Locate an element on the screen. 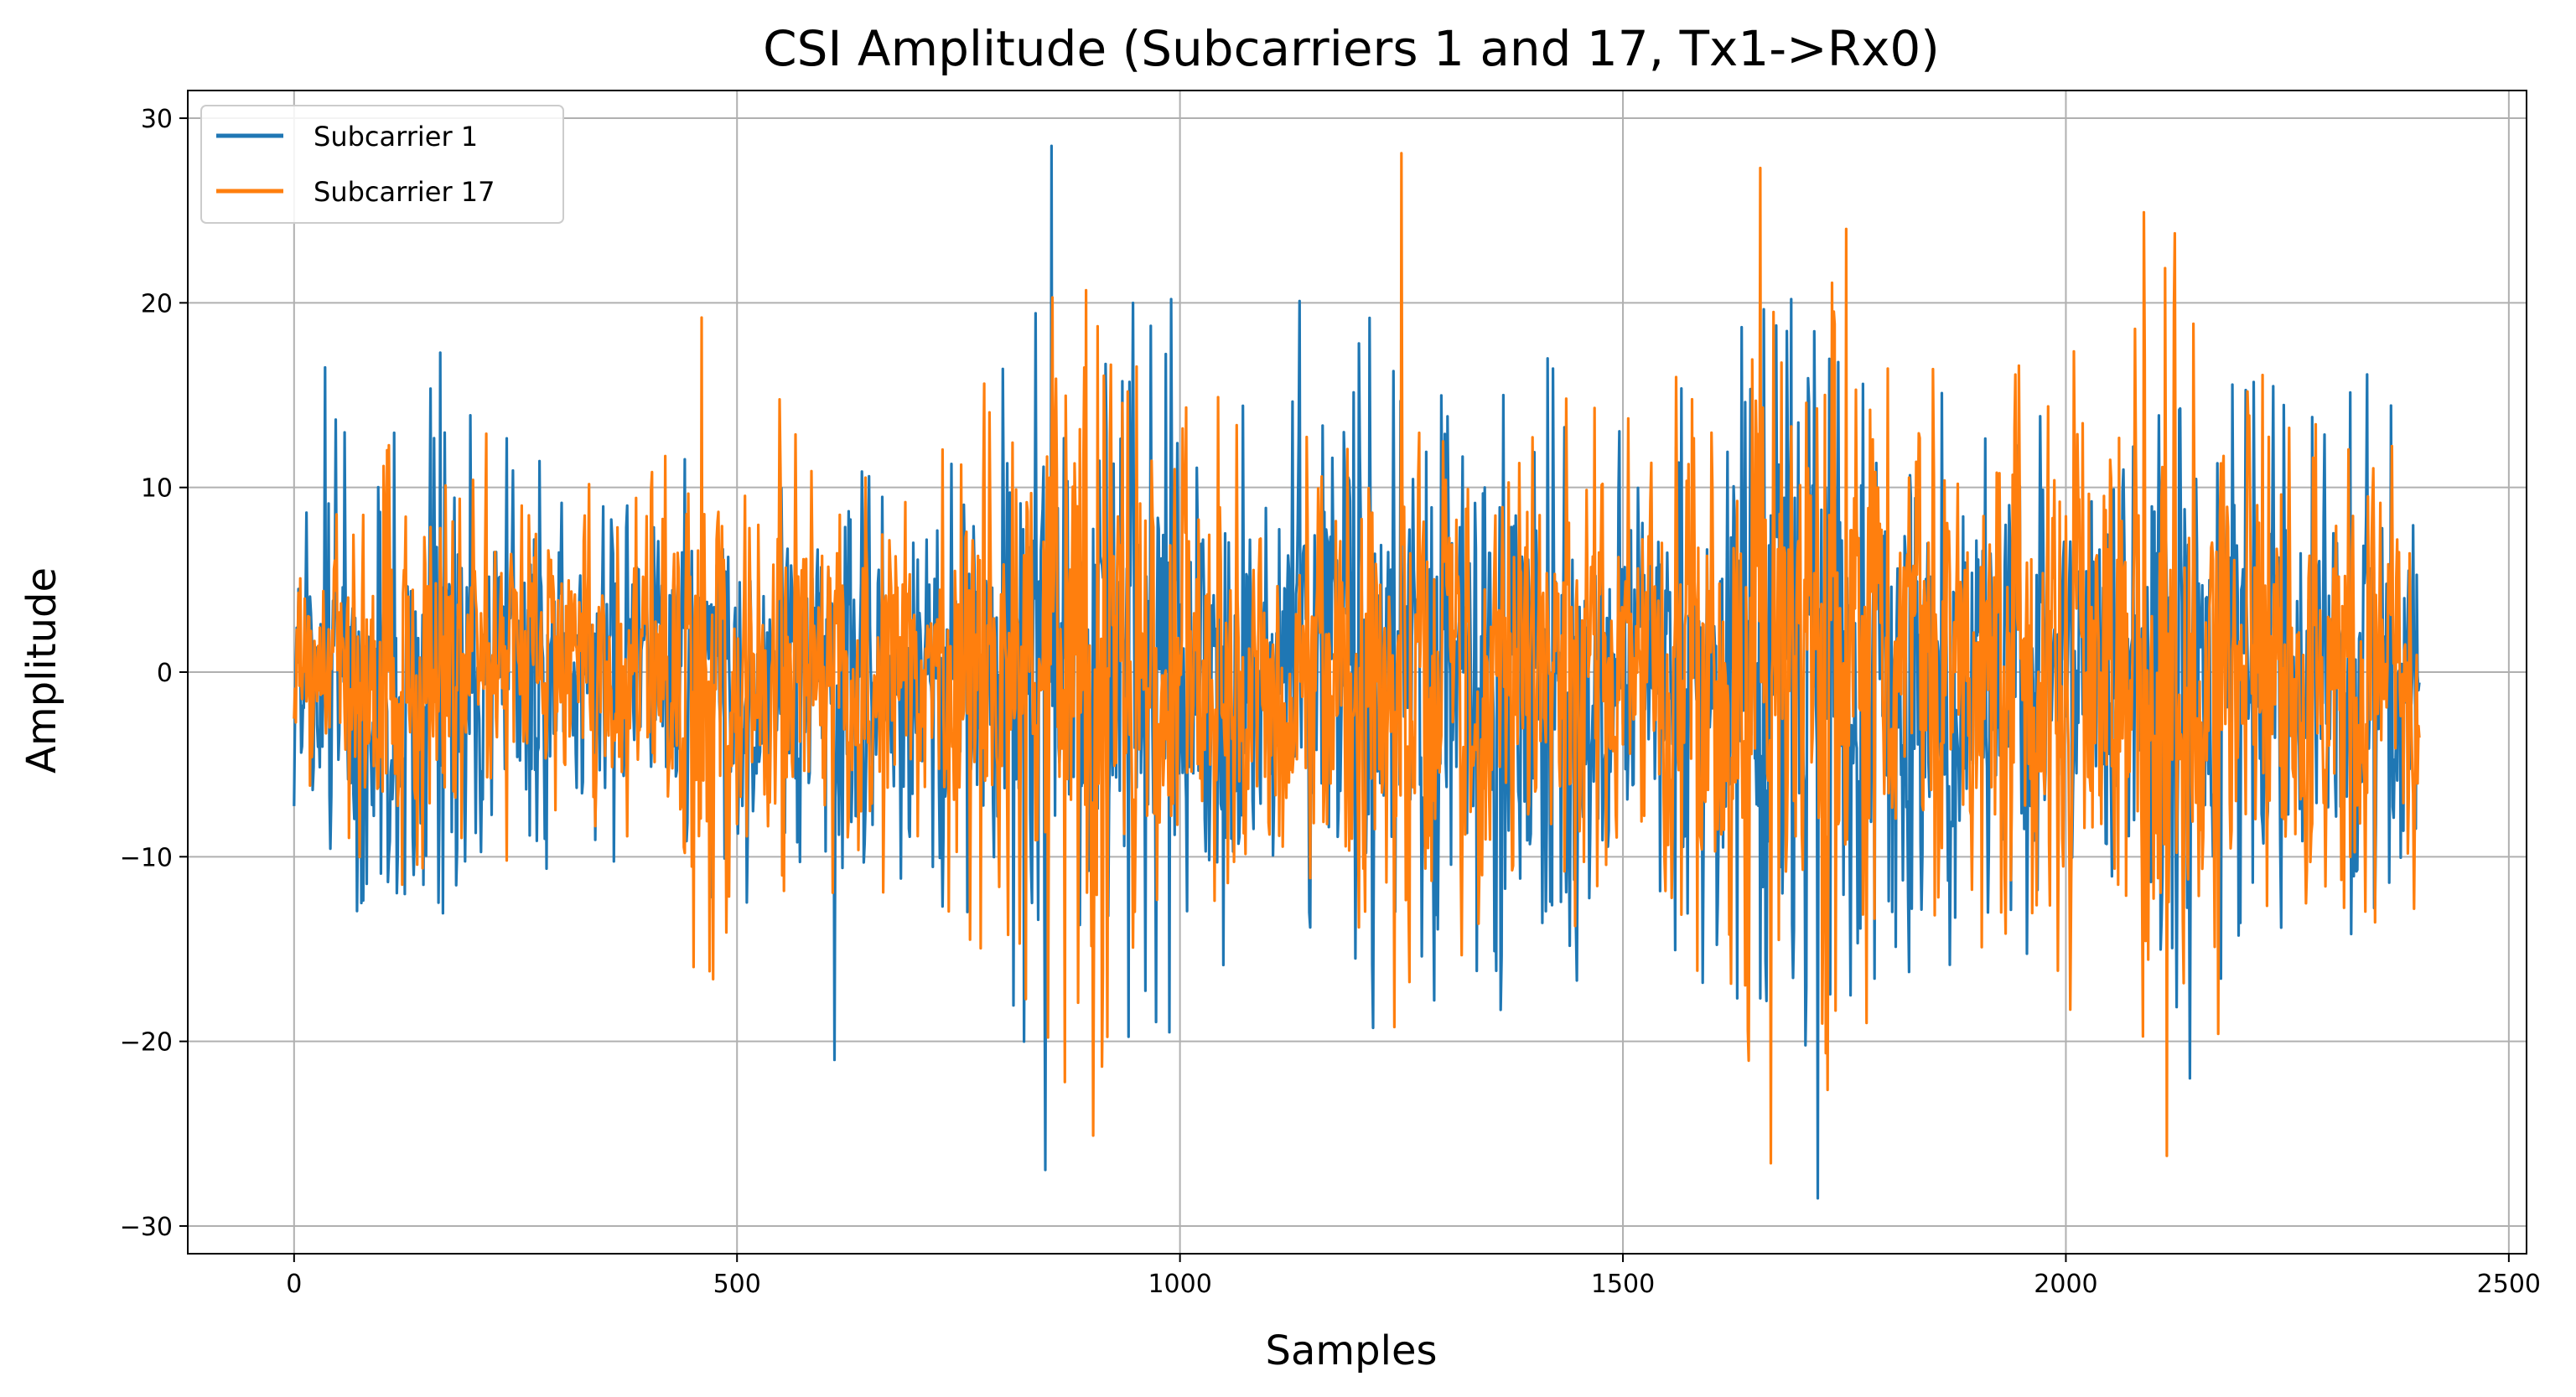  legend-box is located at coordinates (382, 164).